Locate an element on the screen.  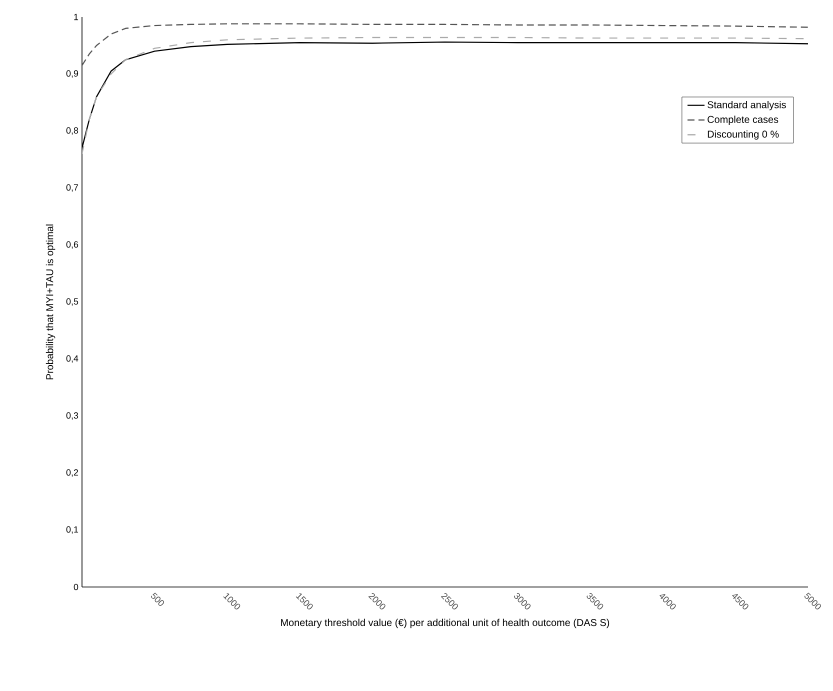
y-tick-label: 0,3 is located at coordinates (72, 416).